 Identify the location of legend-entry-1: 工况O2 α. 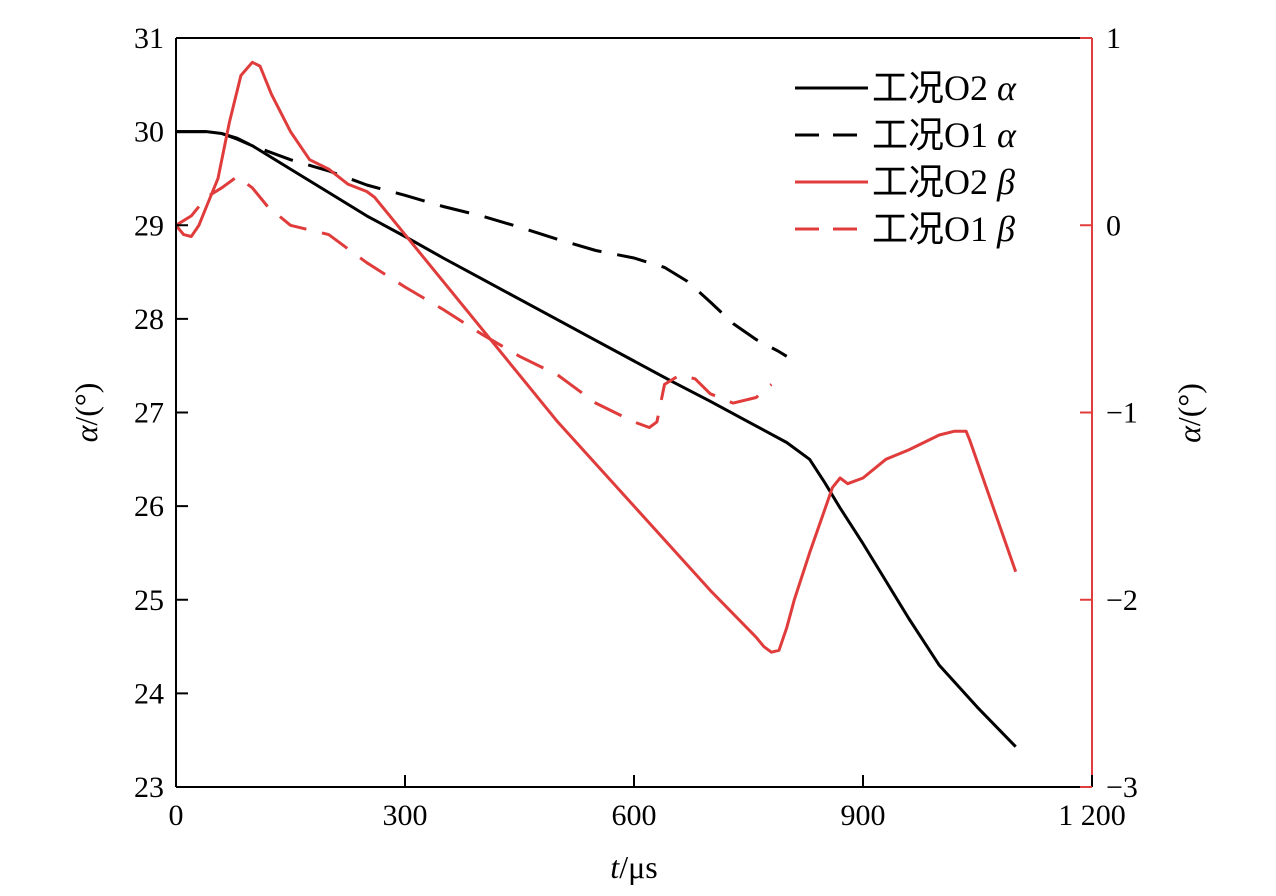
(944, 88).